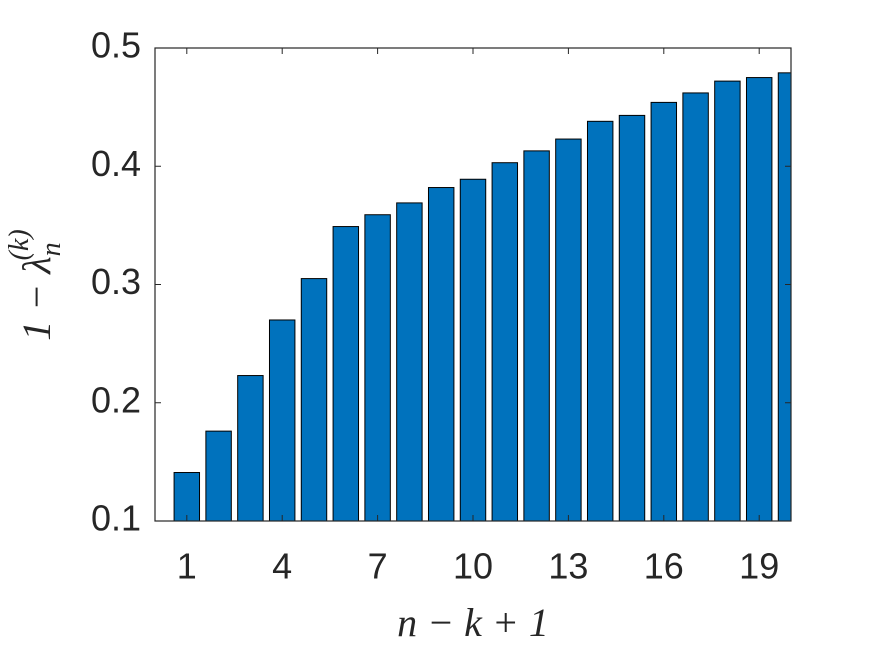 The width and height of the screenshot is (875, 656). What do you see at coordinates (36, 298) in the screenshot?
I see `y-label-main: 1 − λ` at bounding box center [36, 298].